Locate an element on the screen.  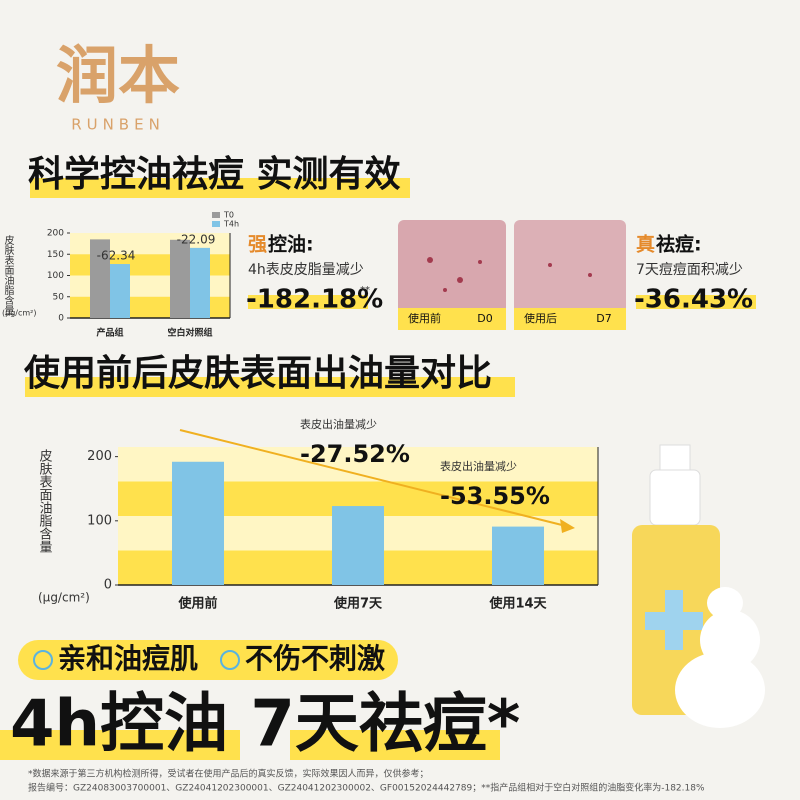
claim-value: -182.18% is located at coordinates (314, 300).